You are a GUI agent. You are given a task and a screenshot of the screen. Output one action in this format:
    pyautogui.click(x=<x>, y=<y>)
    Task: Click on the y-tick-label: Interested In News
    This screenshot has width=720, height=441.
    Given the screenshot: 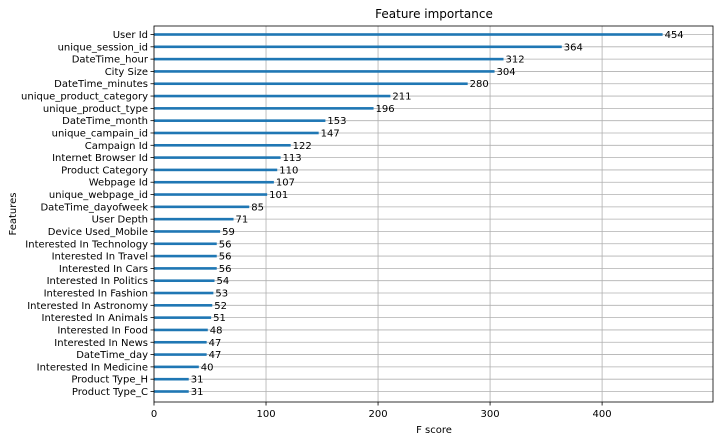 What is the action you would take?
    pyautogui.click(x=101, y=343)
    